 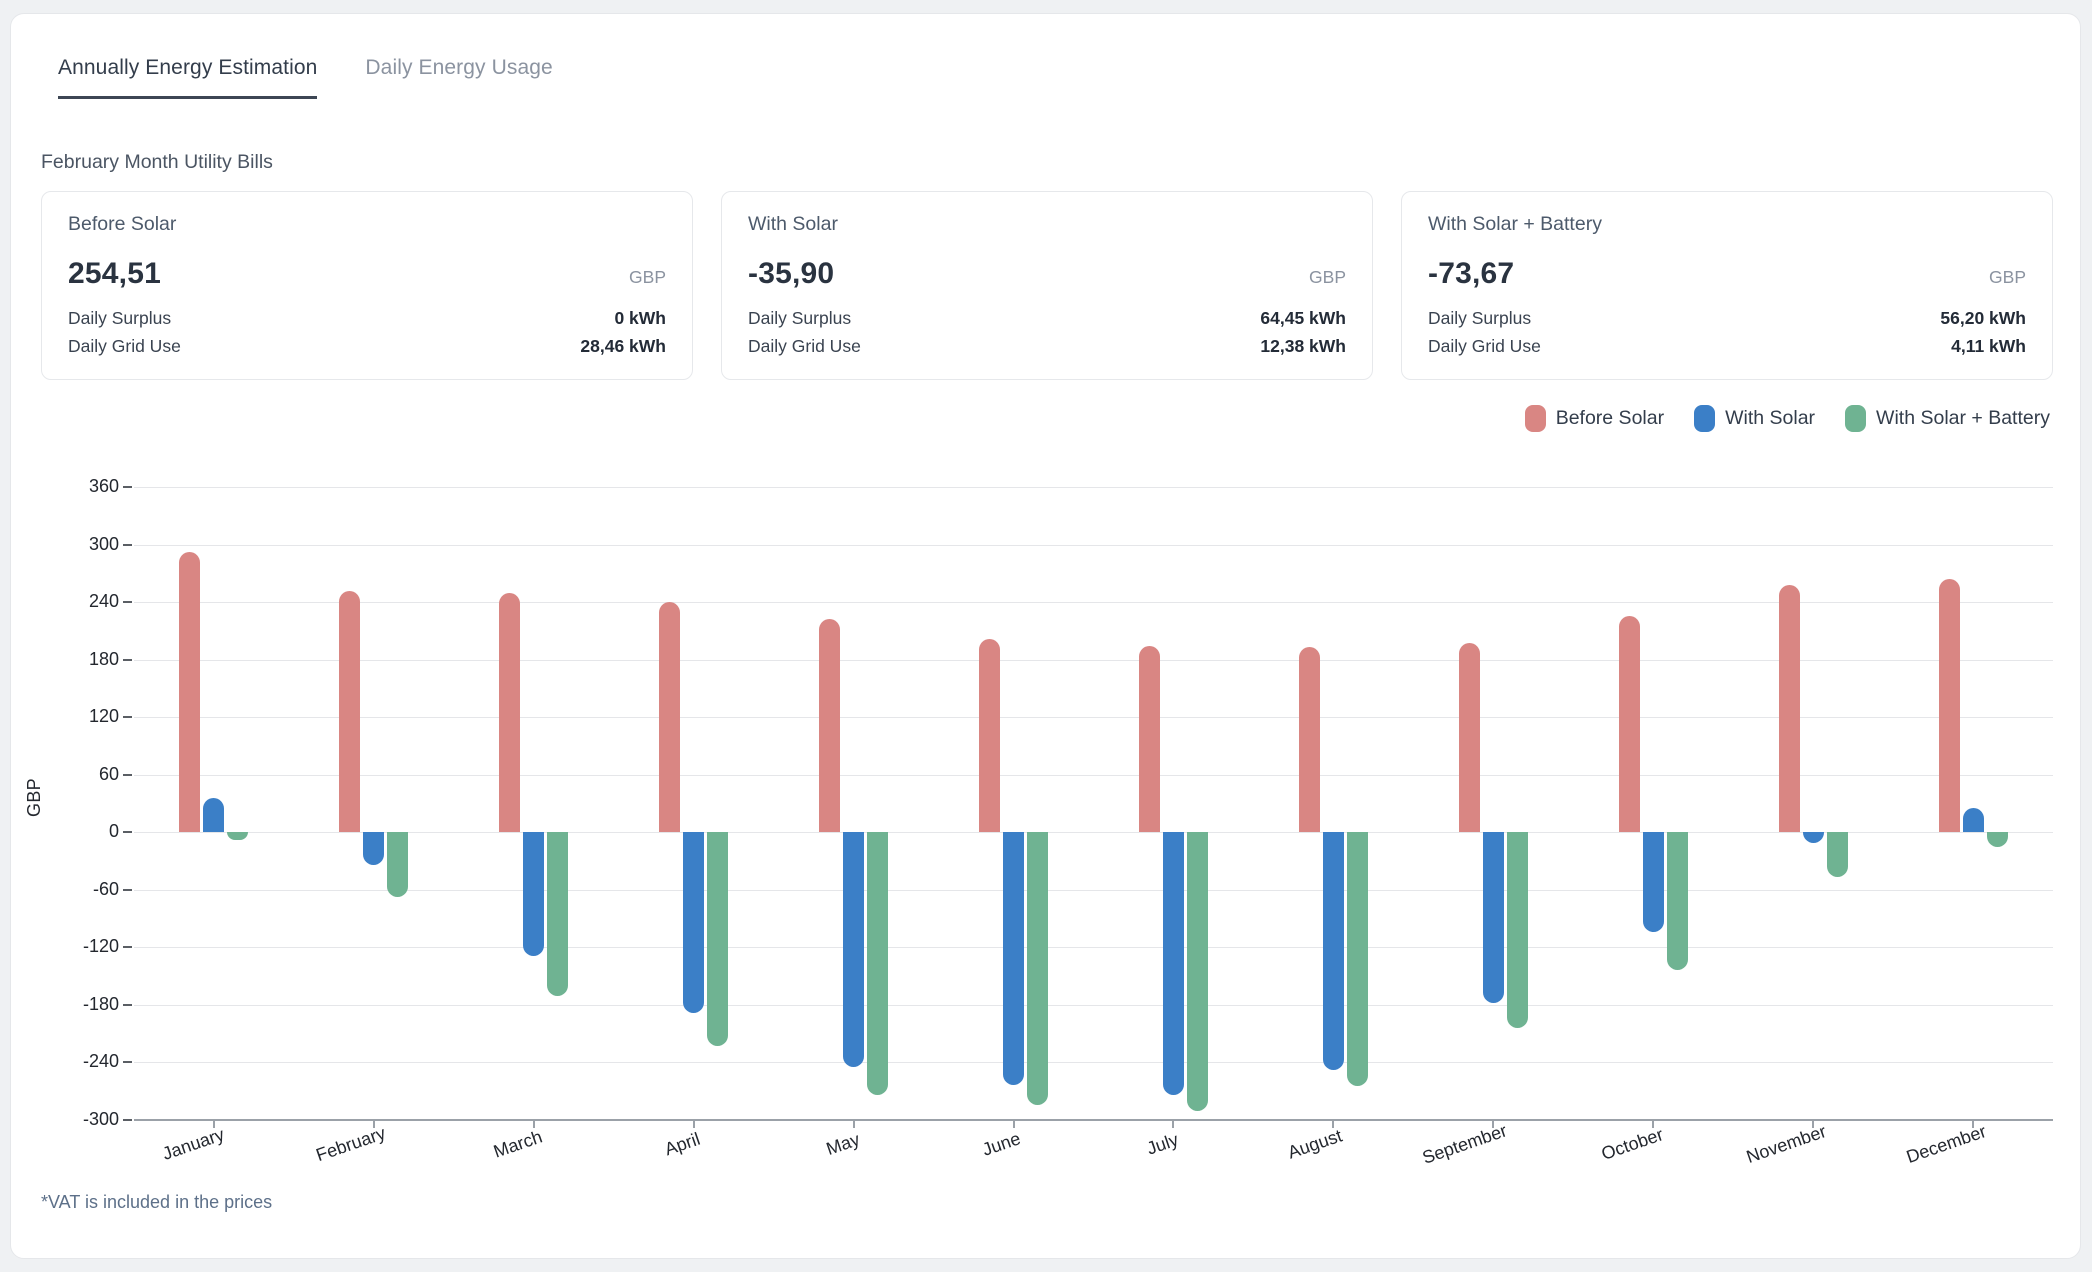 What do you see at coordinates (1471, 273) in the screenshot?
I see `card-value: -73,67` at bounding box center [1471, 273].